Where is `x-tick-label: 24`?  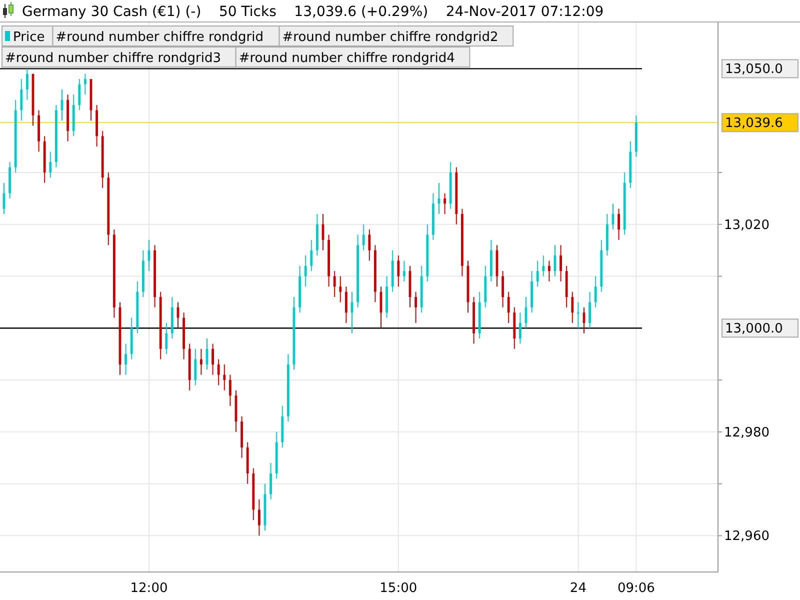 x-tick-label: 24 is located at coordinates (578, 588).